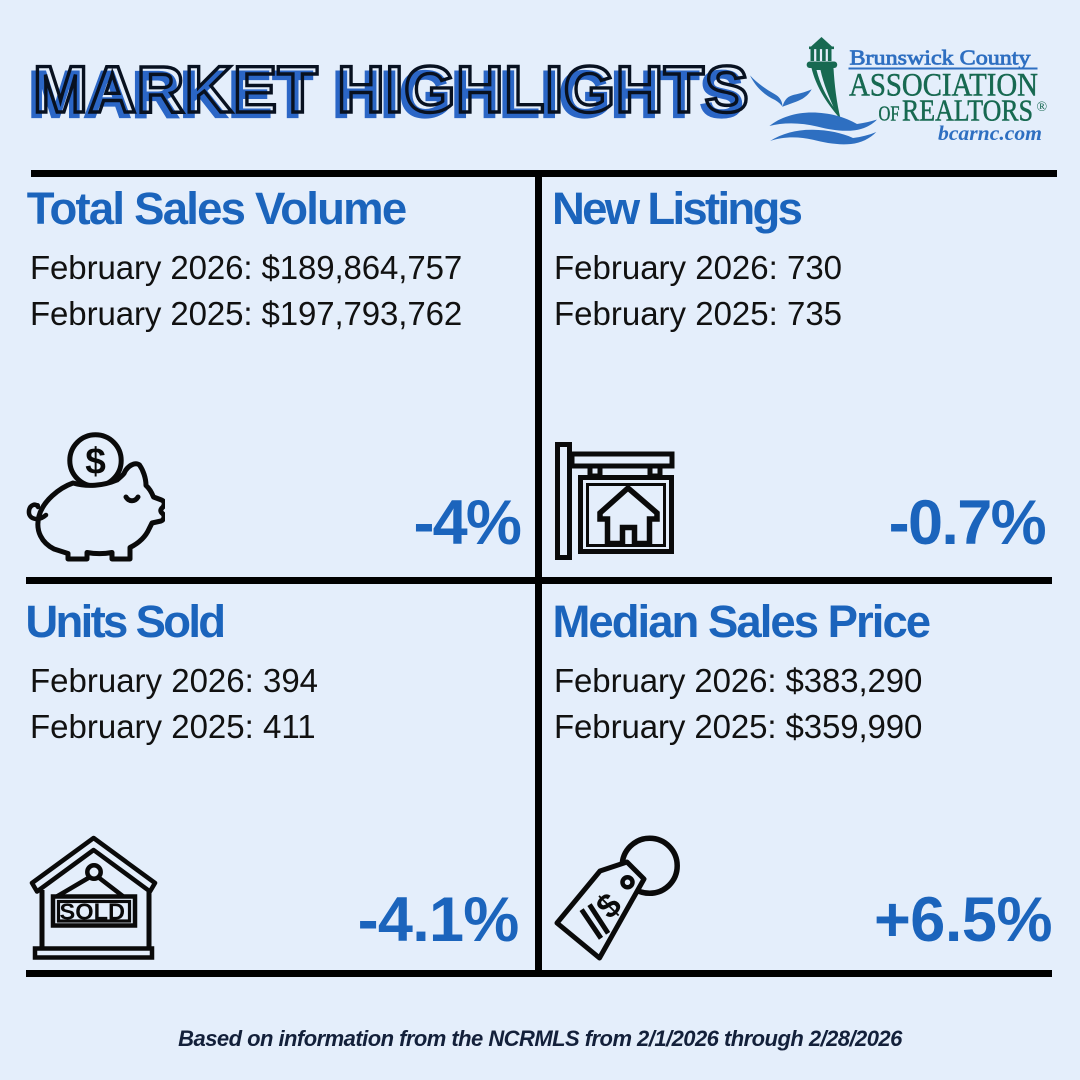  Describe the element at coordinates (943, 86) in the screenshot. I see `svg-text: ASSOCIATION` at that location.